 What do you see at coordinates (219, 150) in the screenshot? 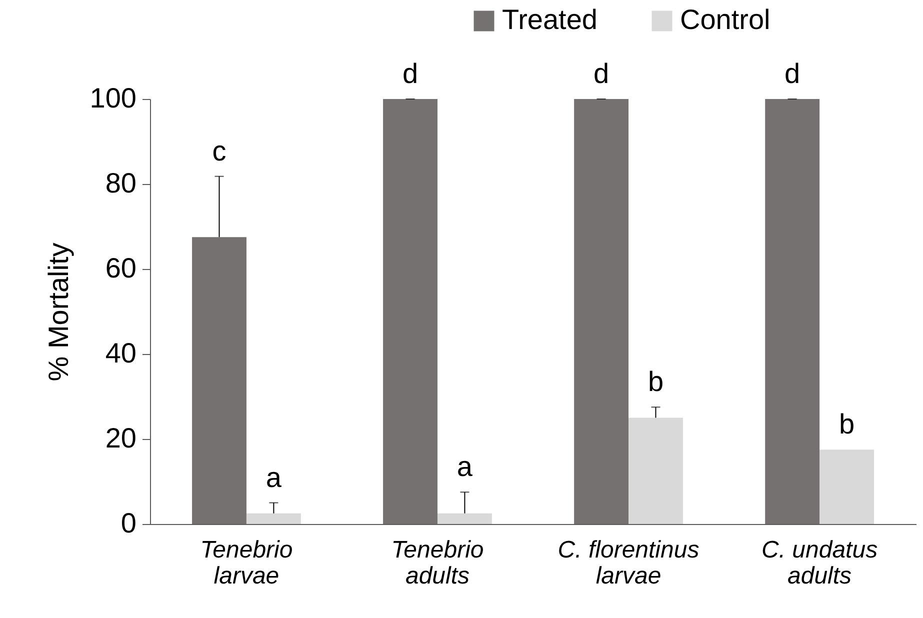
I see `data-label: c` at bounding box center [219, 150].